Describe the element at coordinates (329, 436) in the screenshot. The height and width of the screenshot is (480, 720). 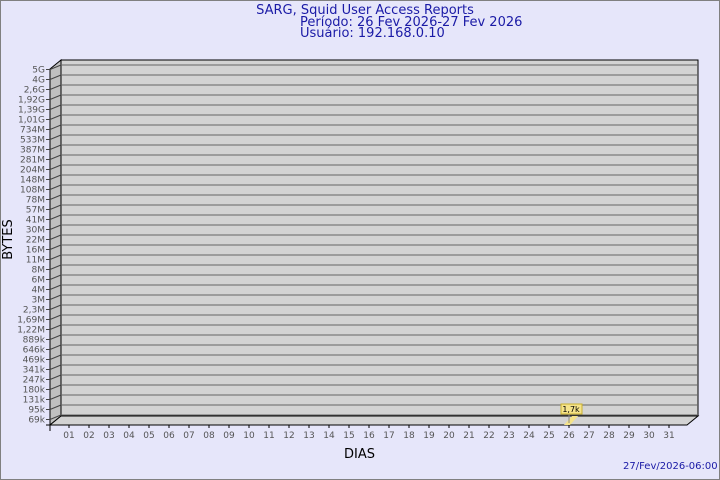
I see `x-tick-label: 14` at that location.